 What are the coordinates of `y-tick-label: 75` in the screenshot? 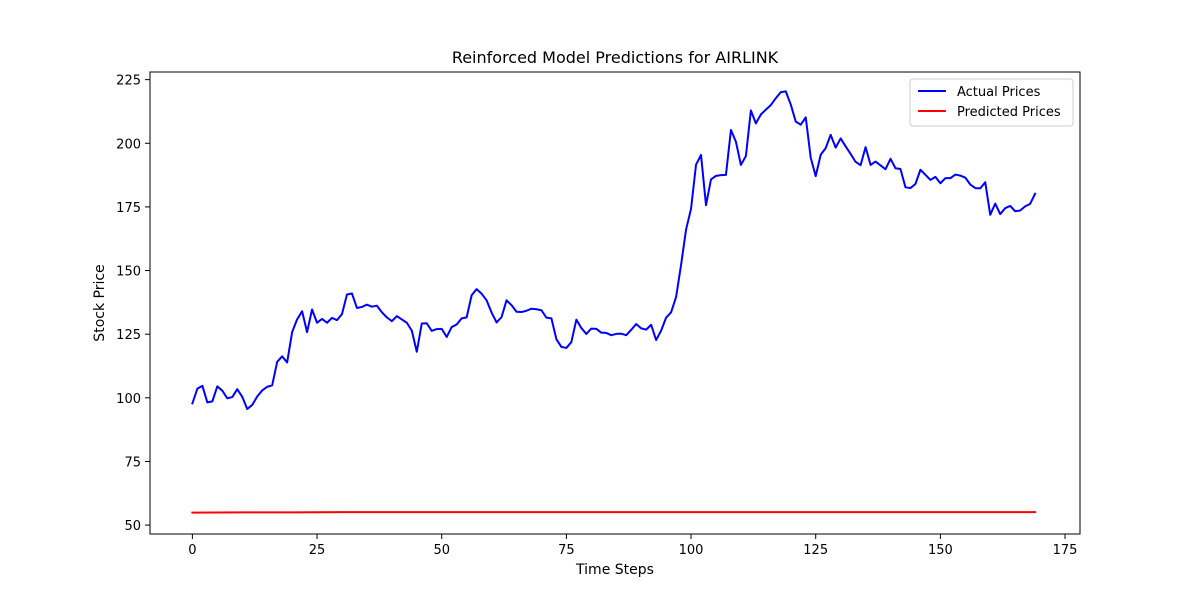 It's located at (132, 462).